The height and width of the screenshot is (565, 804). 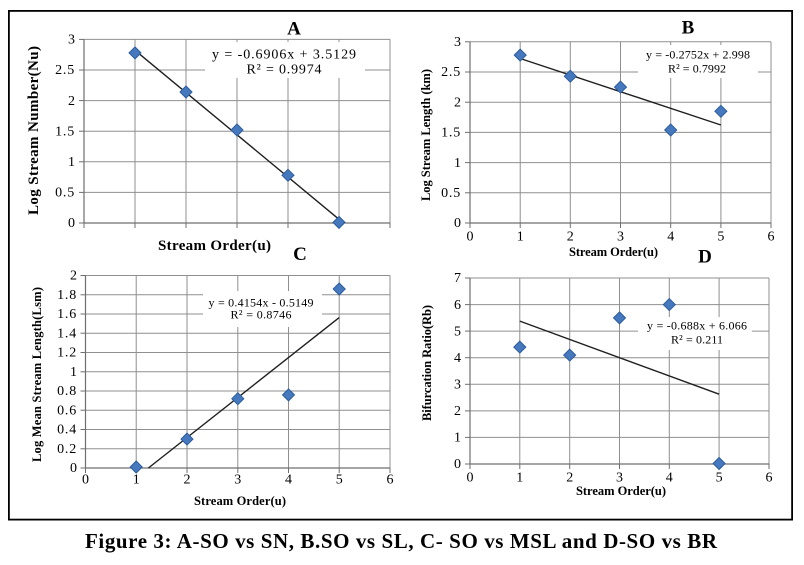 I want to click on svg-text: 1.6, so click(x=67, y=314).